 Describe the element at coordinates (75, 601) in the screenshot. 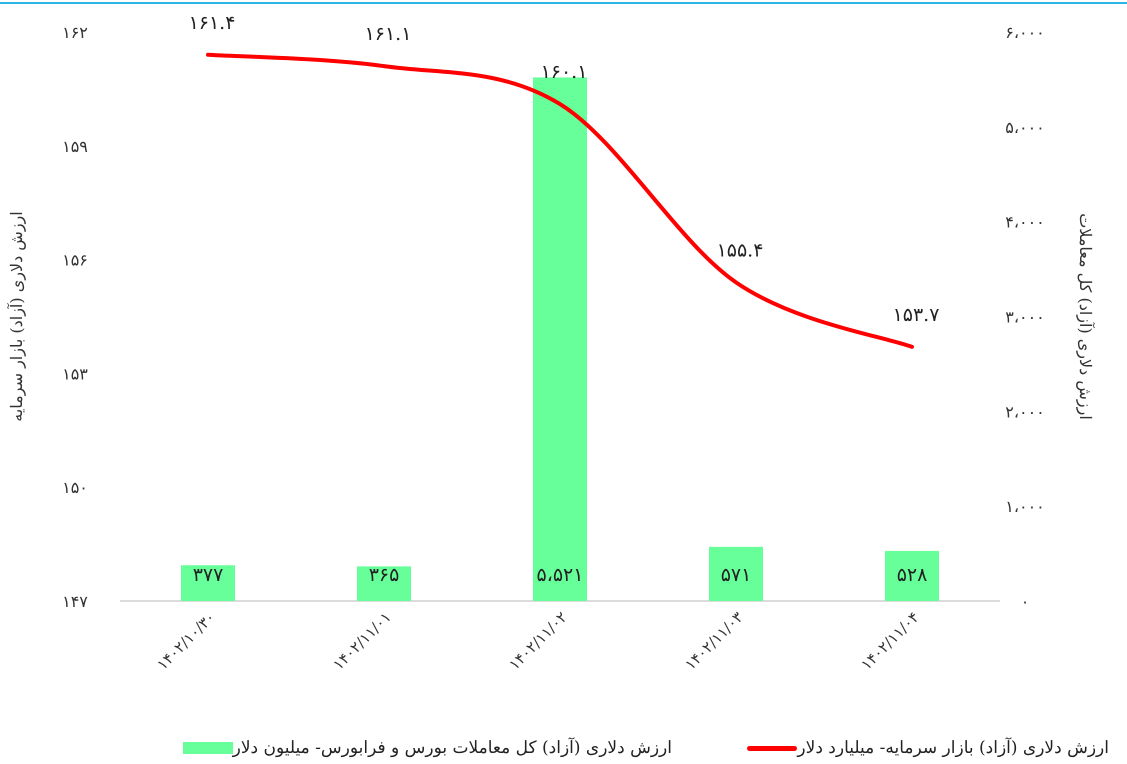

I see `y-left-tick-label: ۱۴۷` at that location.